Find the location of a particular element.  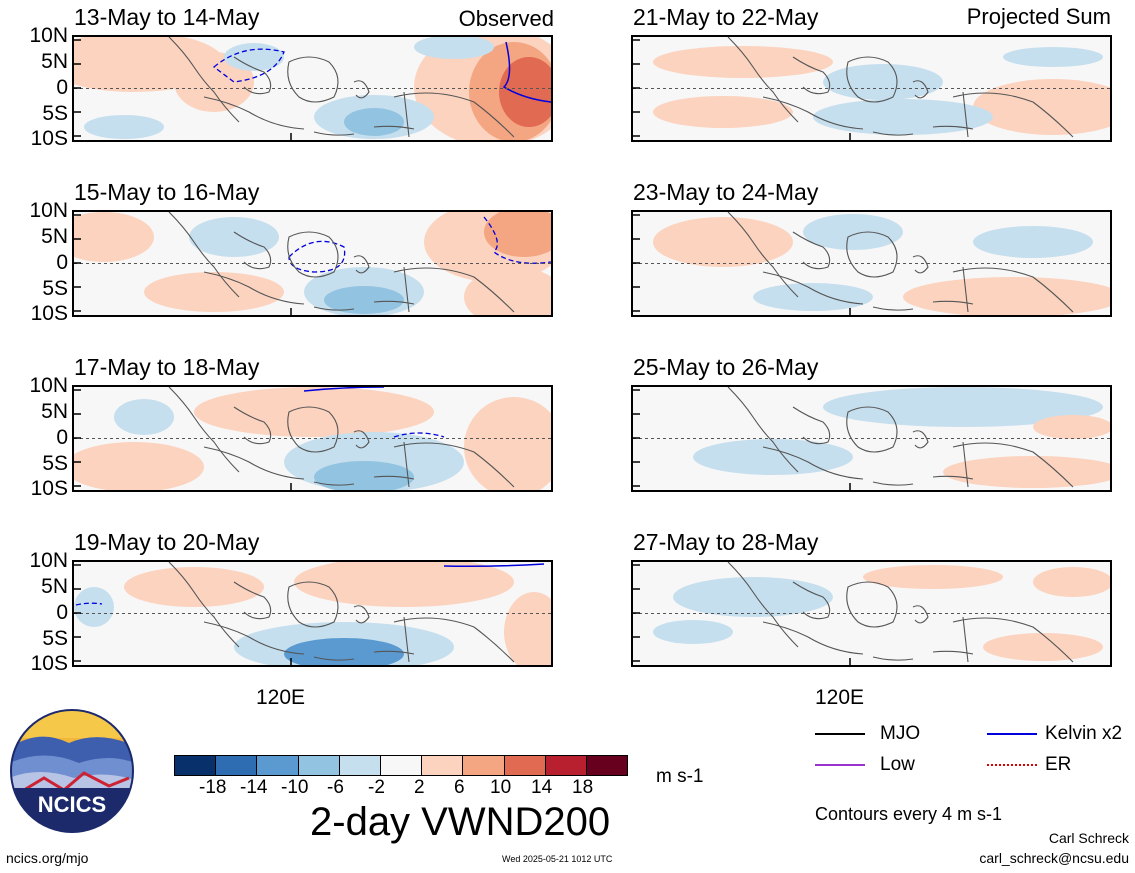

legend: MJO Kelvin x2 Low ER is located at coordinates (975, 753).